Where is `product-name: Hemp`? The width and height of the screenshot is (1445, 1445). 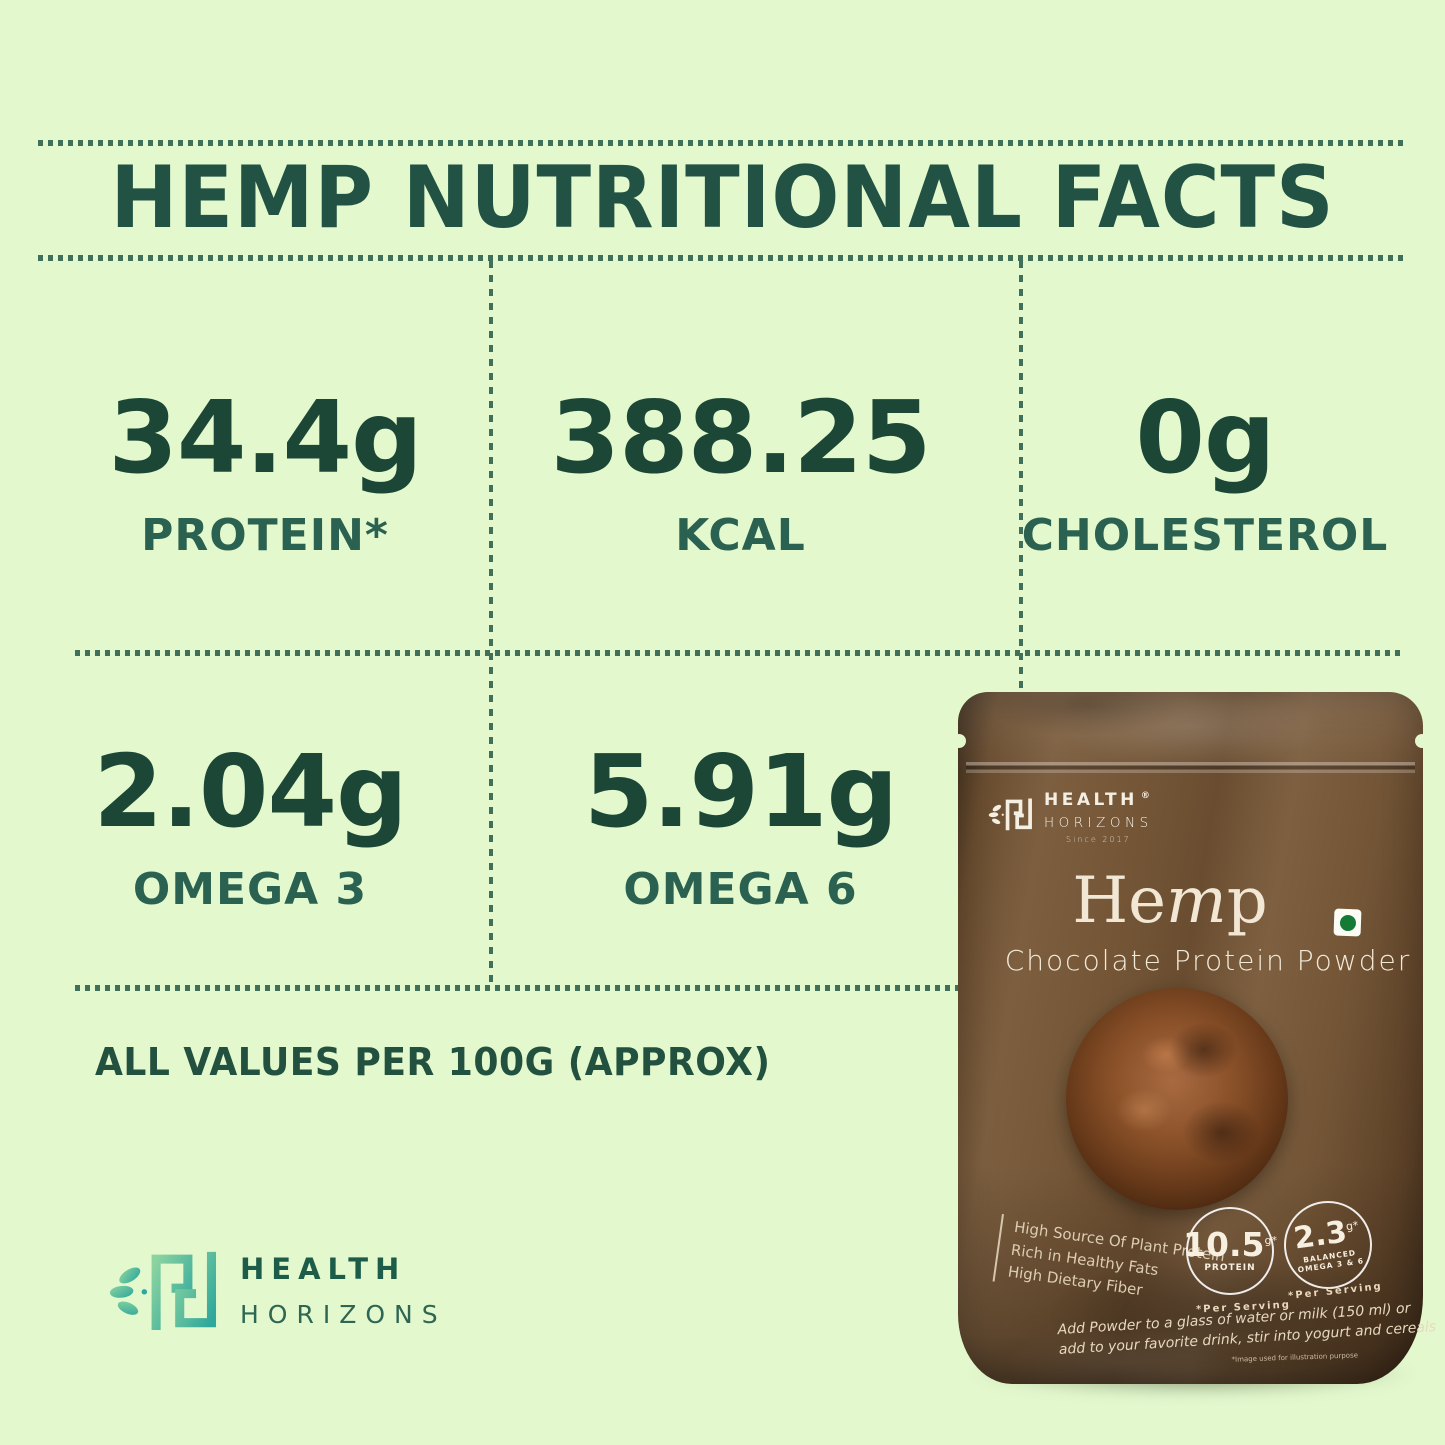 product-name: Hemp is located at coordinates (1170, 901).